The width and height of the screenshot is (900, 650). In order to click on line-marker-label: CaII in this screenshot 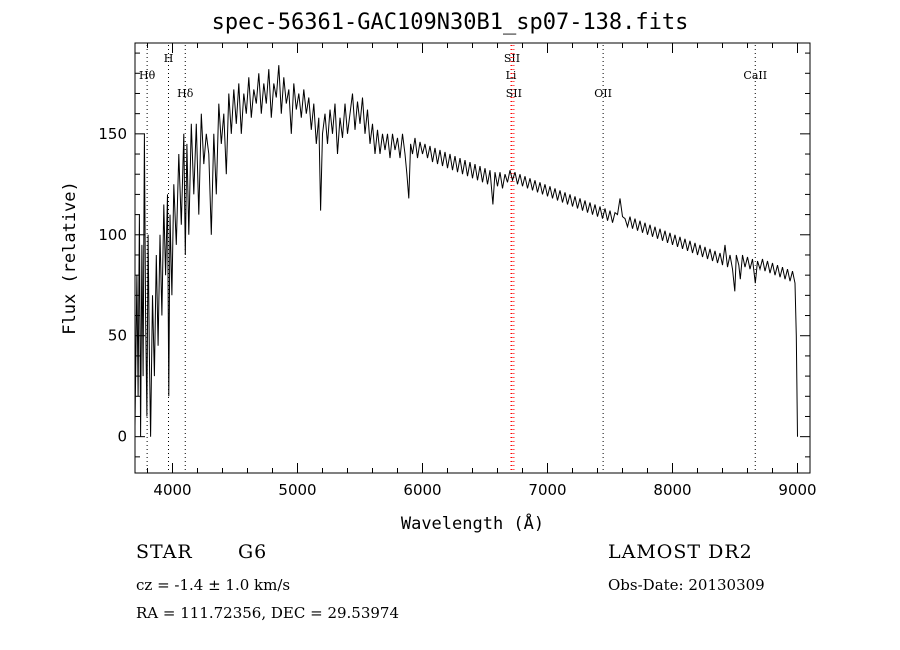, I will do `click(755, 75)`.